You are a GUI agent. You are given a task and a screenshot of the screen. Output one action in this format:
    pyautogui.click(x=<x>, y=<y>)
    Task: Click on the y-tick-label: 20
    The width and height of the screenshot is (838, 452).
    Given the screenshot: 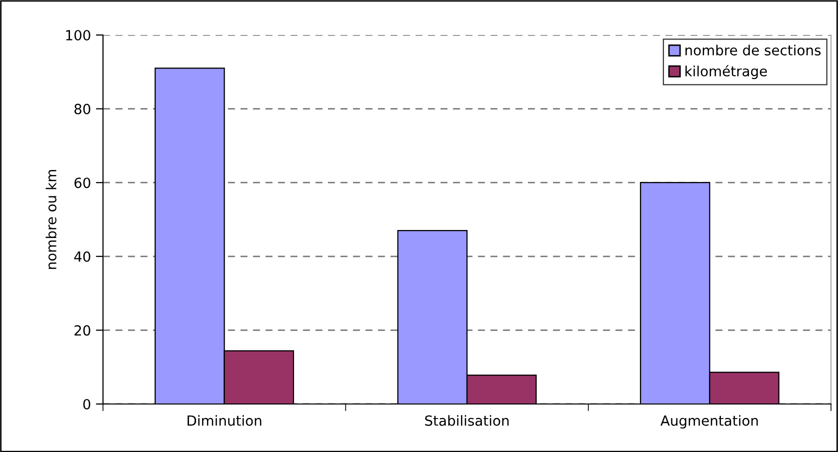 What is the action you would take?
    pyautogui.click(x=82, y=330)
    